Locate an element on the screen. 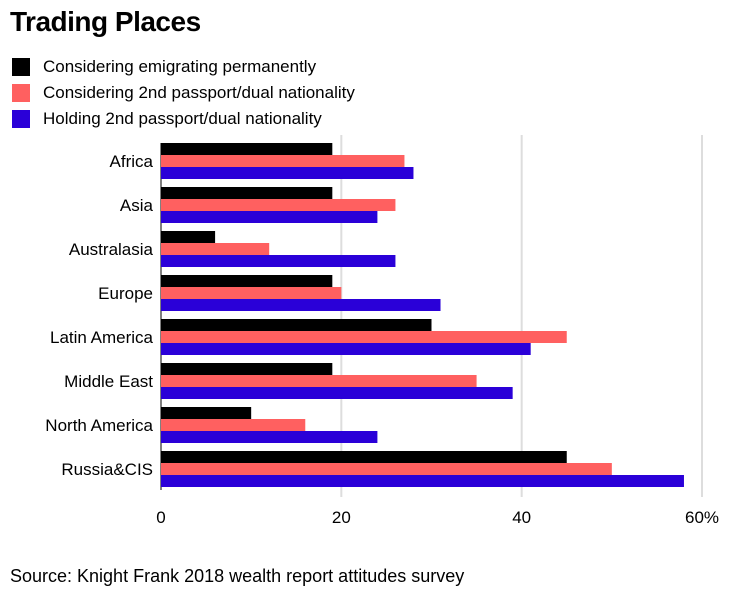 The height and width of the screenshot is (598, 735). x-tick-label: 60% is located at coordinates (702, 517).